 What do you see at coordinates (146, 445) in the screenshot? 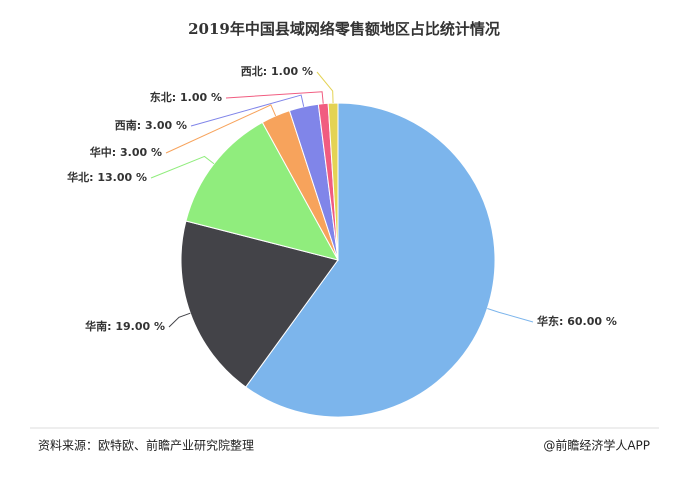
I see `source: 资料来源：欧特欧、前瞻产业研究院整理` at bounding box center [146, 445].